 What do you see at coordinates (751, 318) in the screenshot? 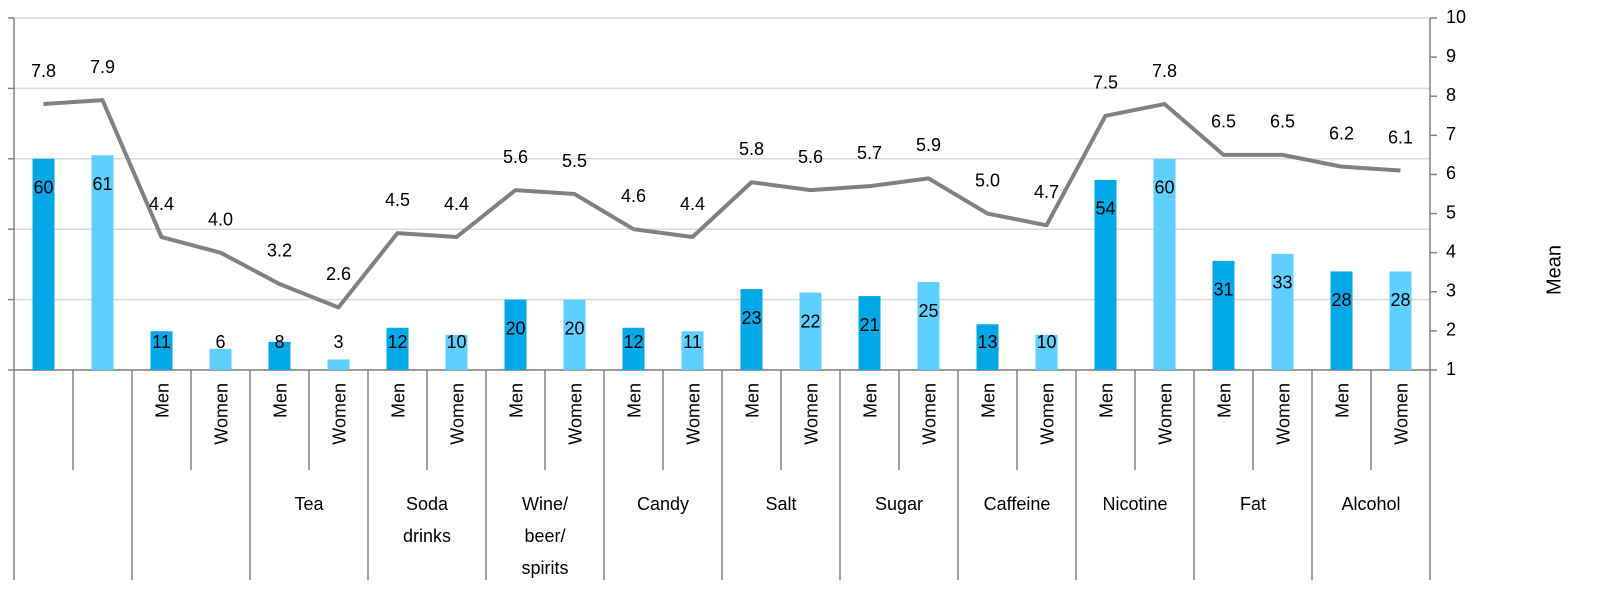
I see `bar-value-label: 23` at bounding box center [751, 318].